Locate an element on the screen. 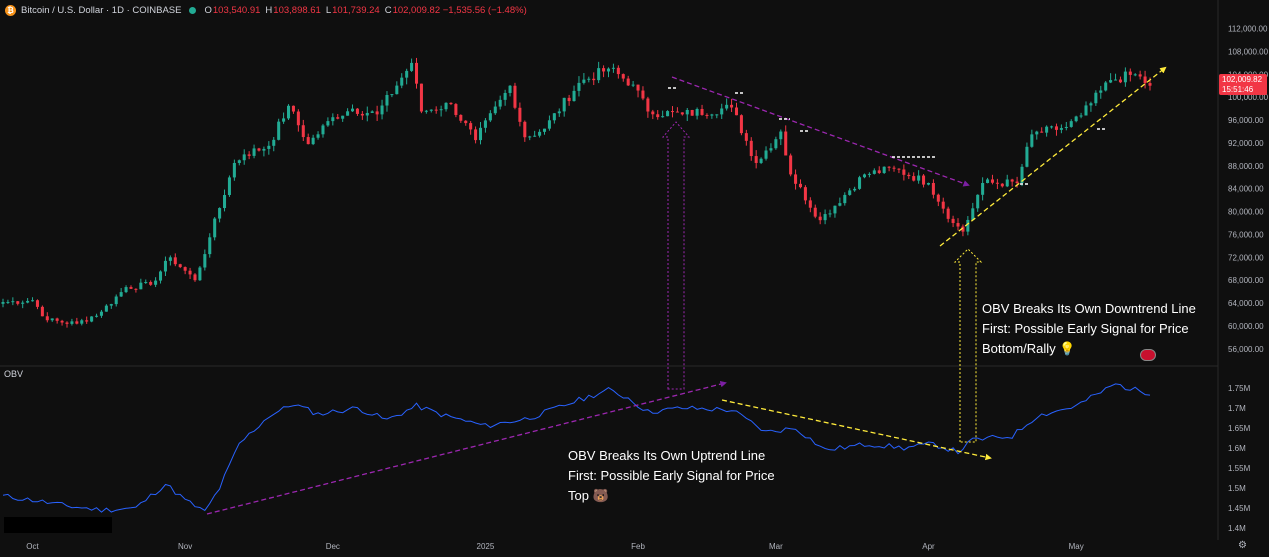 The height and width of the screenshot is (557, 1269). time-tick-label: Nov is located at coordinates (185, 546).